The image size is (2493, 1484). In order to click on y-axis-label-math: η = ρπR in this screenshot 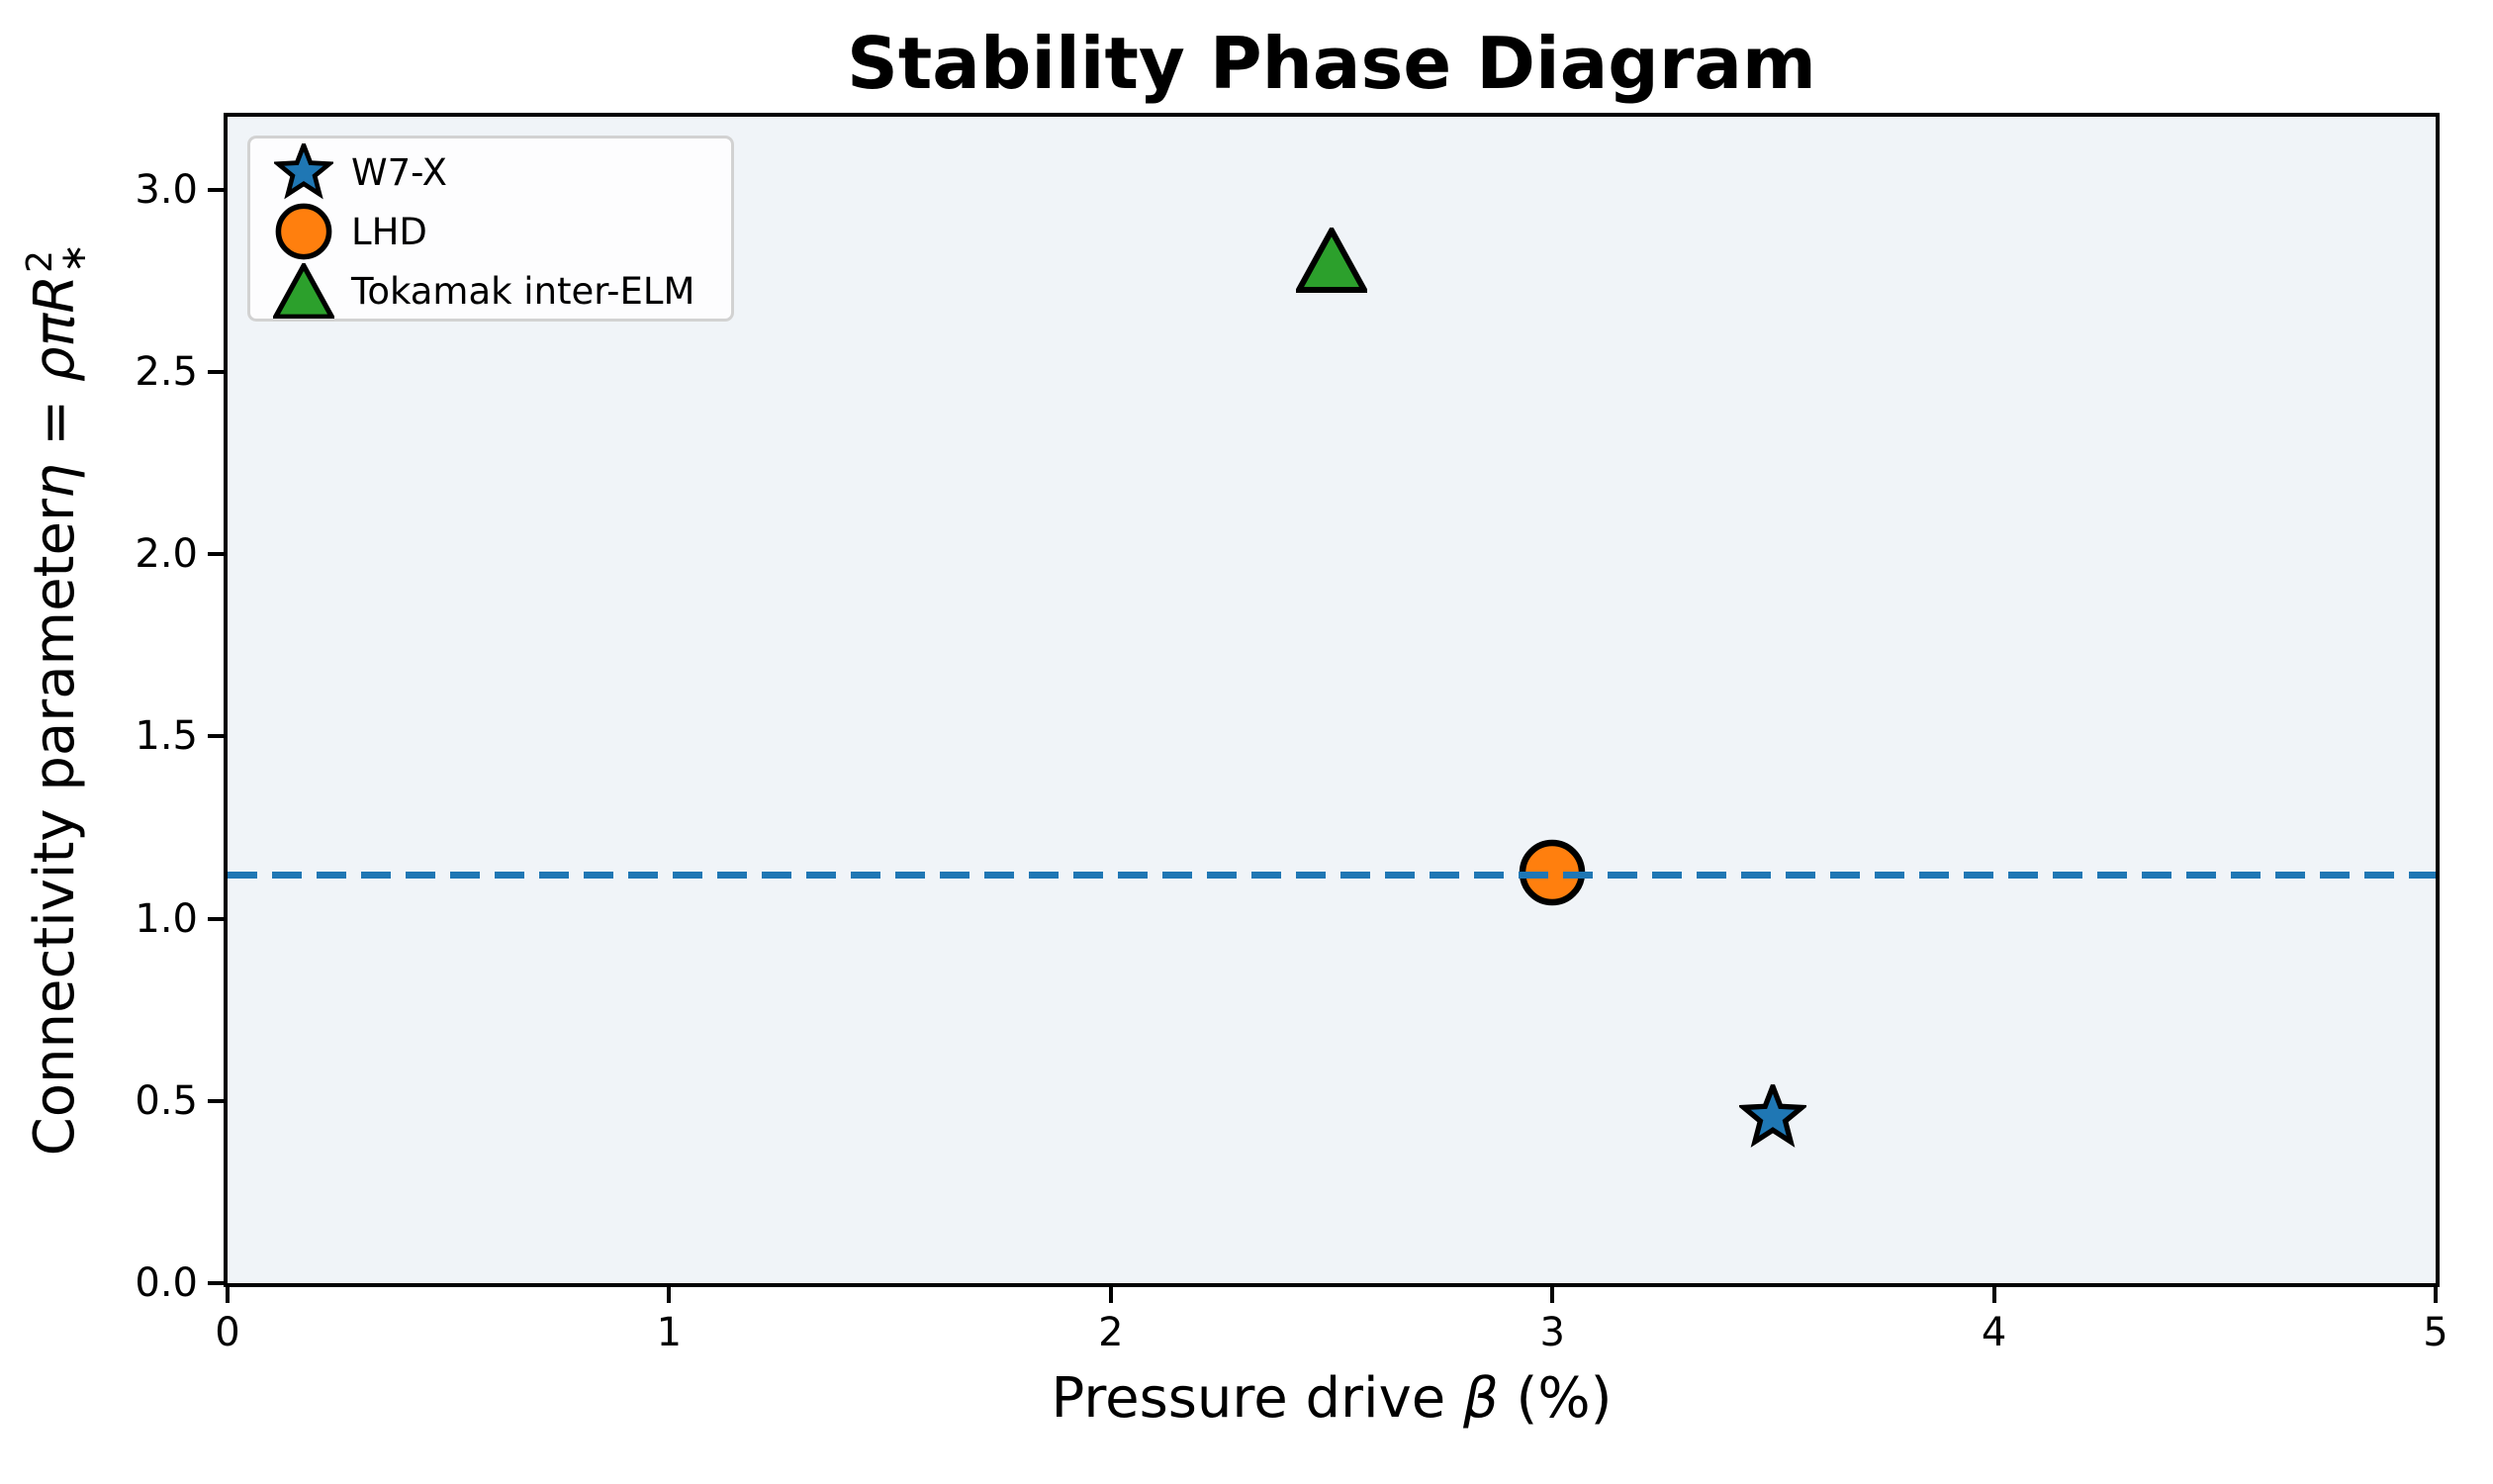, I will do `click(55, 387)`.